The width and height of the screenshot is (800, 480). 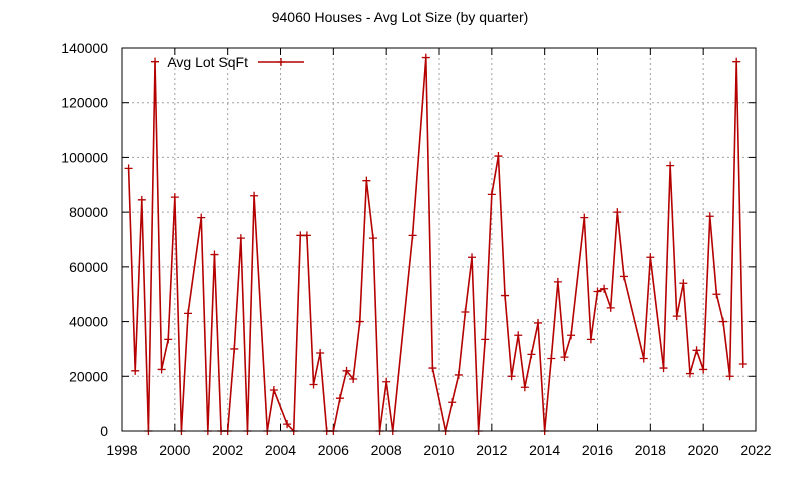 What do you see at coordinates (597, 450) in the screenshot?
I see `x-tick-label: 2016` at bounding box center [597, 450].